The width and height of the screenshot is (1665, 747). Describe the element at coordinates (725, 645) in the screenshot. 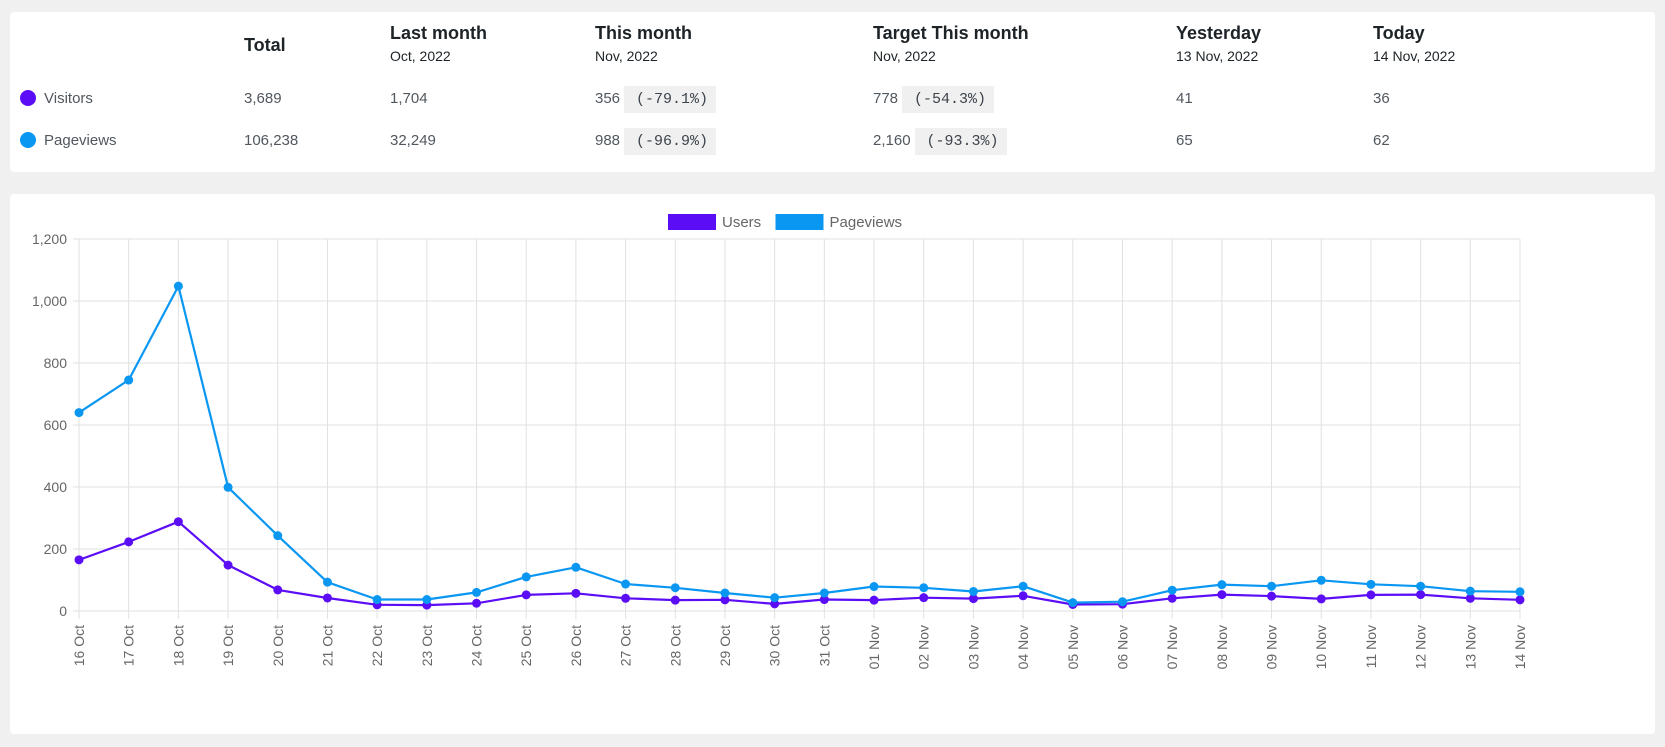

I see `x-tick-label: 29 Oct` at that location.